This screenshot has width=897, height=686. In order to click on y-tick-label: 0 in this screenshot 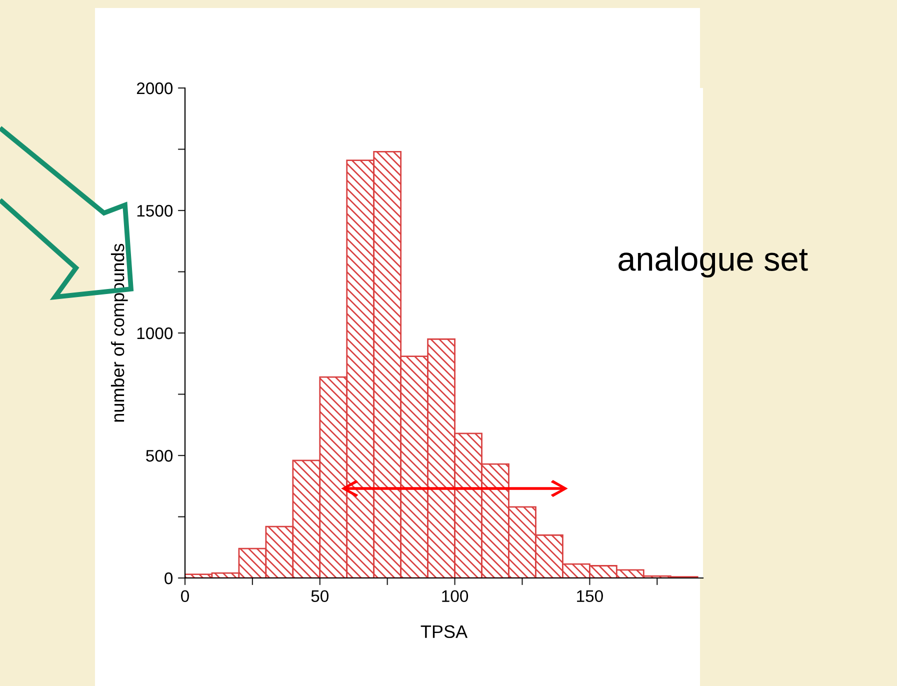, I will do `click(168, 578)`.